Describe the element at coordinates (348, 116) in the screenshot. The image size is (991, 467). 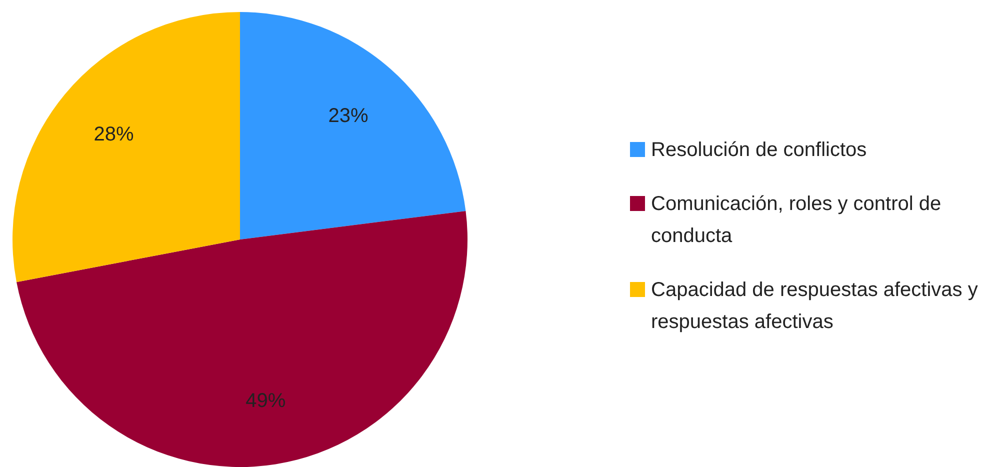
I see `data-label: 23%` at that location.